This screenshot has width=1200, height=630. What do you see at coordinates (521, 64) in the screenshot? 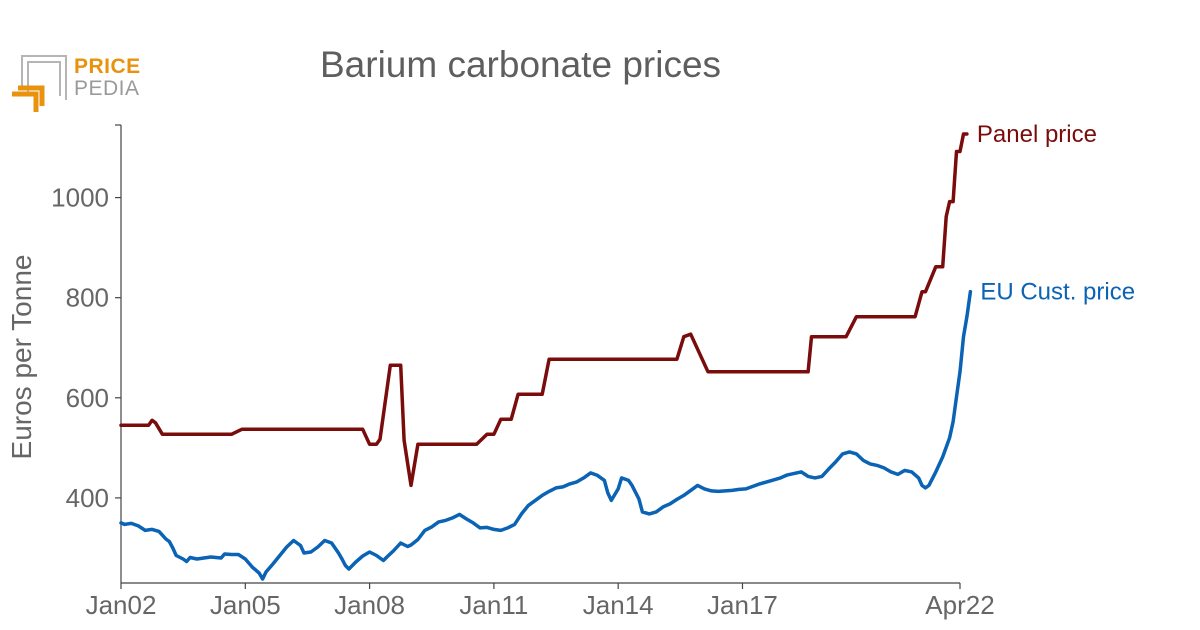
I see `chart-title: Barium carbonate prices` at bounding box center [521, 64].